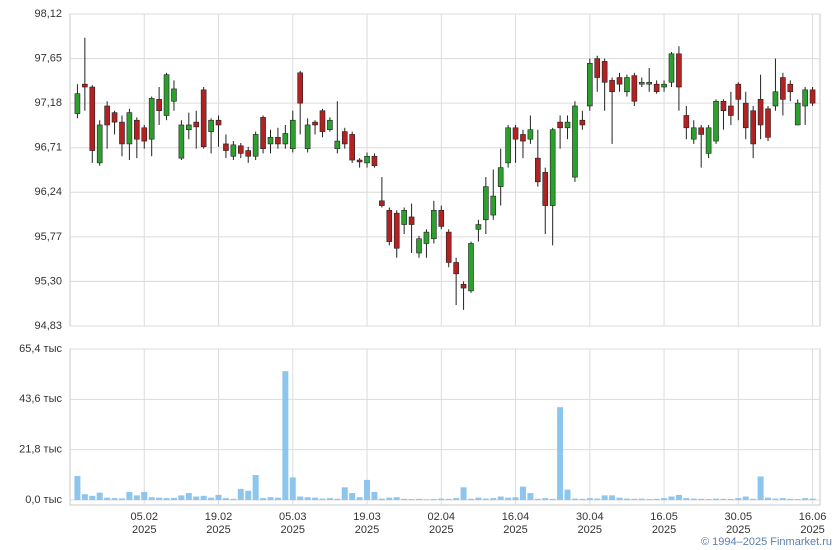 The width and height of the screenshot is (840, 550). What do you see at coordinates (739, 517) in the screenshot?
I see `x-tick-label-line: 30.05` at bounding box center [739, 517].